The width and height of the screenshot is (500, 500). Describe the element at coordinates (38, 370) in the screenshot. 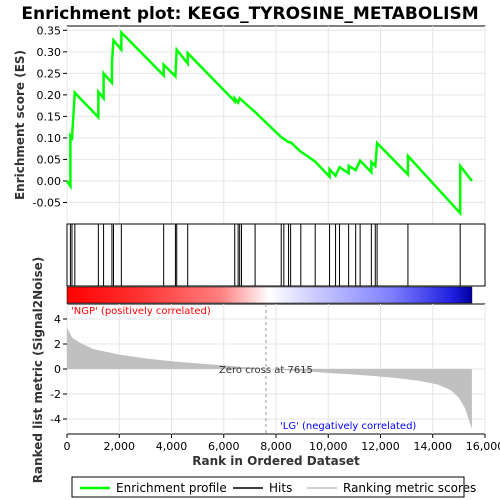

I see `metric-y-axis-label: Ranked list metric (Signal2Noise)` at that location.